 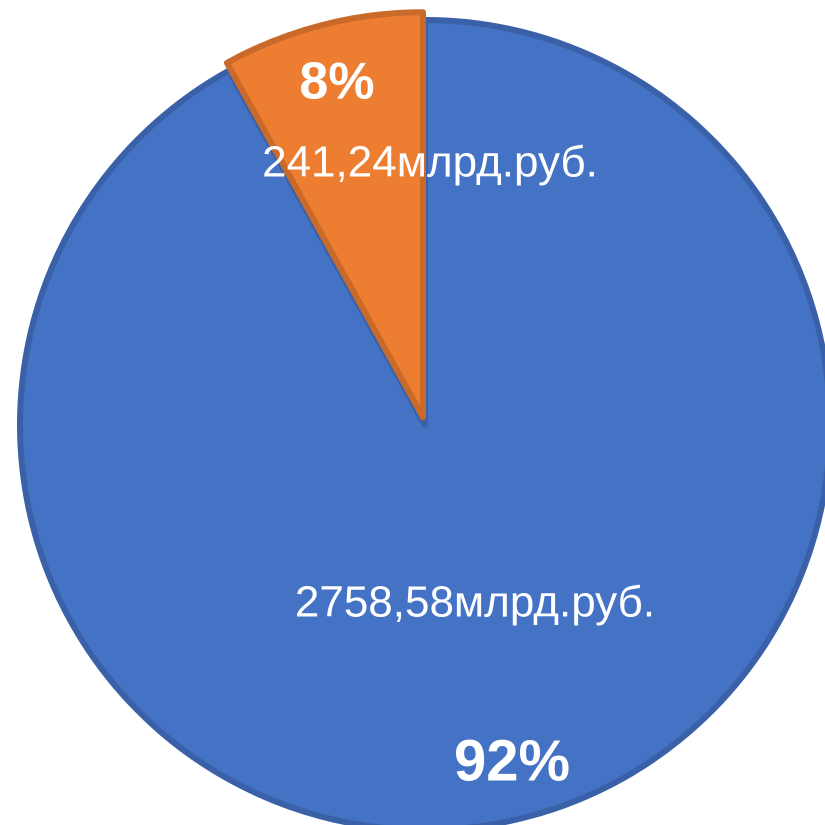 I want to click on percent-label: 92%, so click(x=512, y=760).